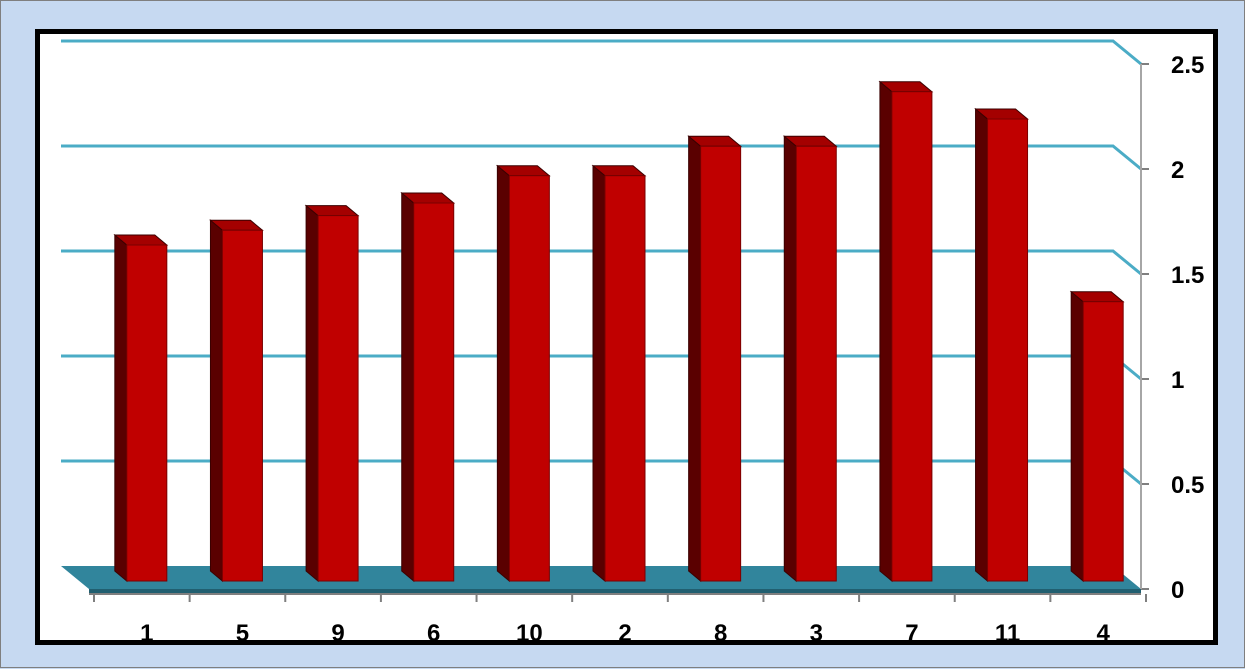 This screenshot has width=1245, height=669. I want to click on x-tick-label: 8, so click(720, 633).